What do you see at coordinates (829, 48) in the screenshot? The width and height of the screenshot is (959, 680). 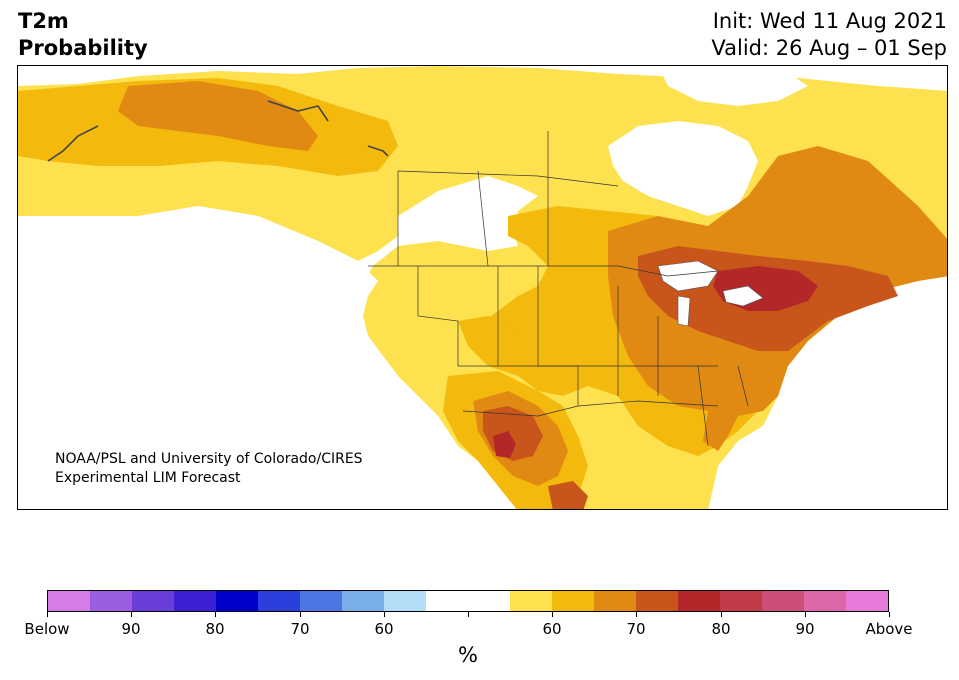 I see `valid-range: Valid: 26 Aug – 01 Sep` at bounding box center [829, 48].